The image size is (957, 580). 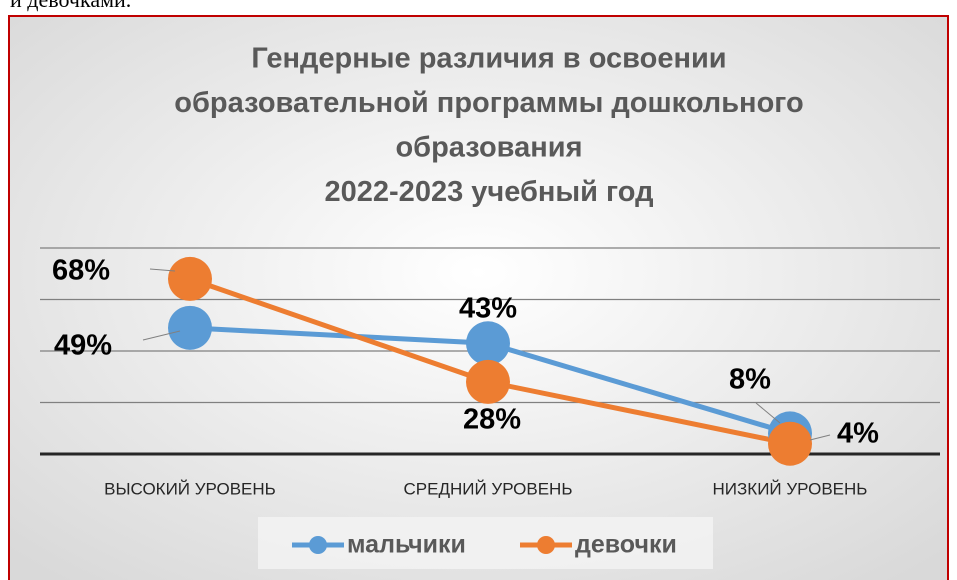 I want to click on x-tick-label: ВЫСОКИЙ УРОВЕНЬ, so click(x=190, y=488).